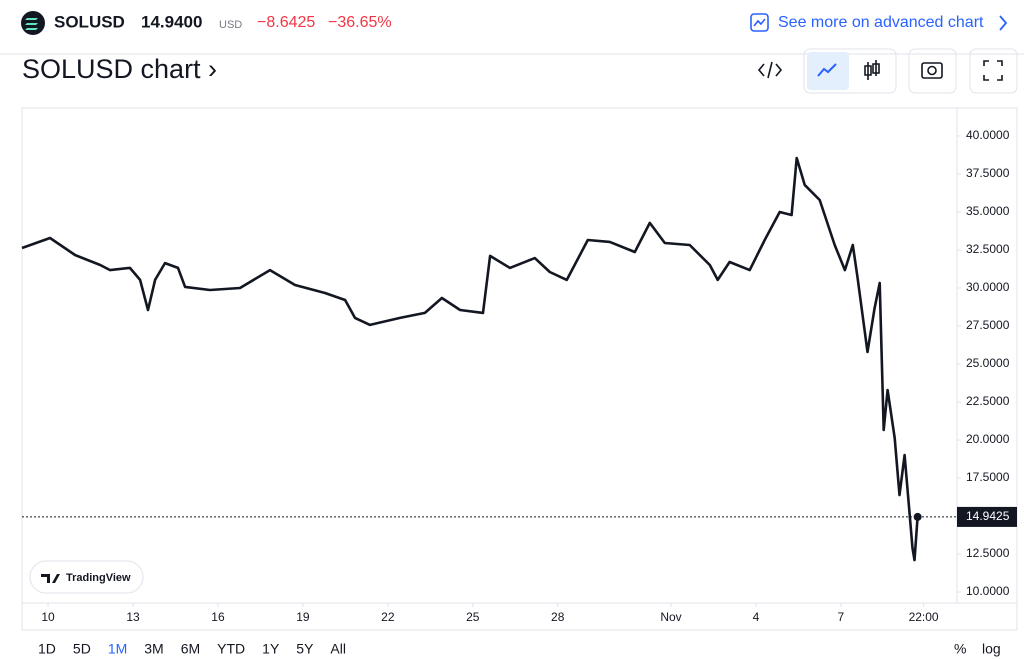  I want to click on change-percent: −36.65%, so click(360, 22).